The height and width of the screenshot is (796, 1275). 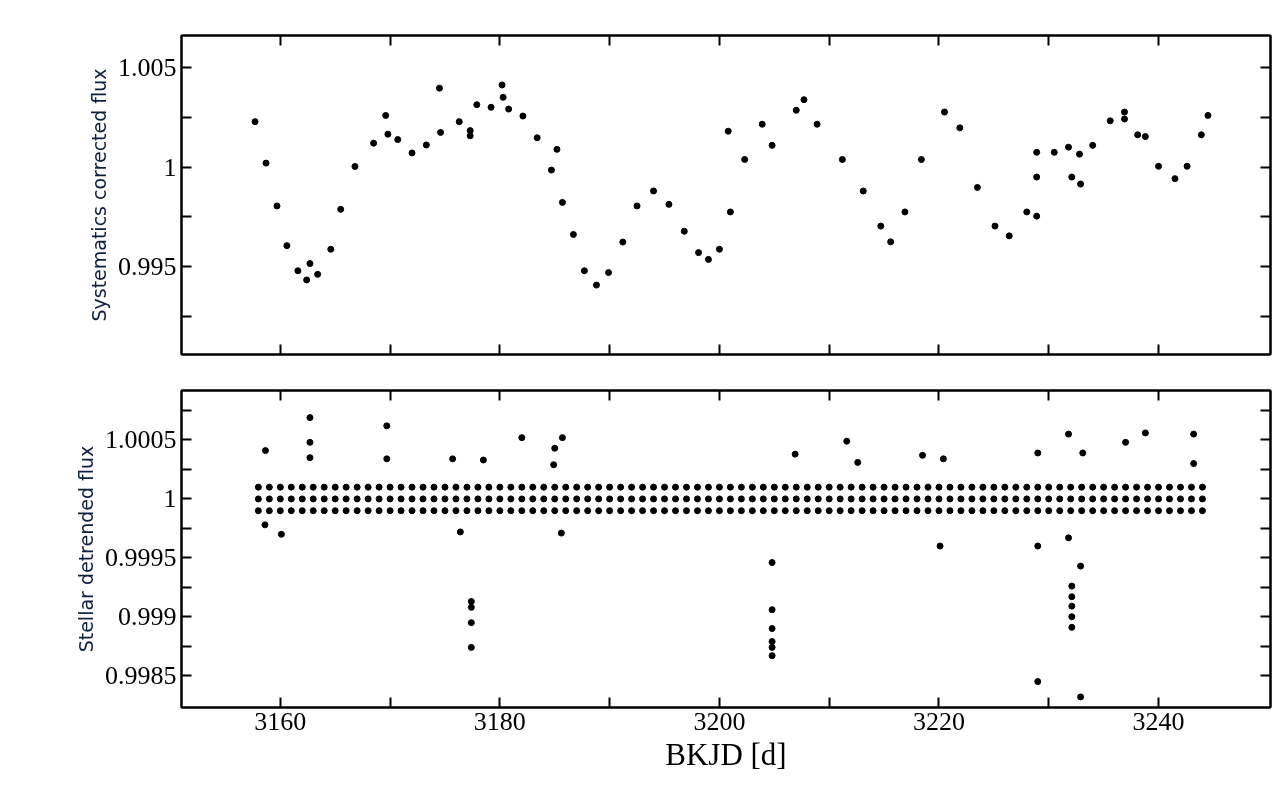 What do you see at coordinates (499, 721) in the screenshot?
I see `x-tick-label: 3180` at bounding box center [499, 721].